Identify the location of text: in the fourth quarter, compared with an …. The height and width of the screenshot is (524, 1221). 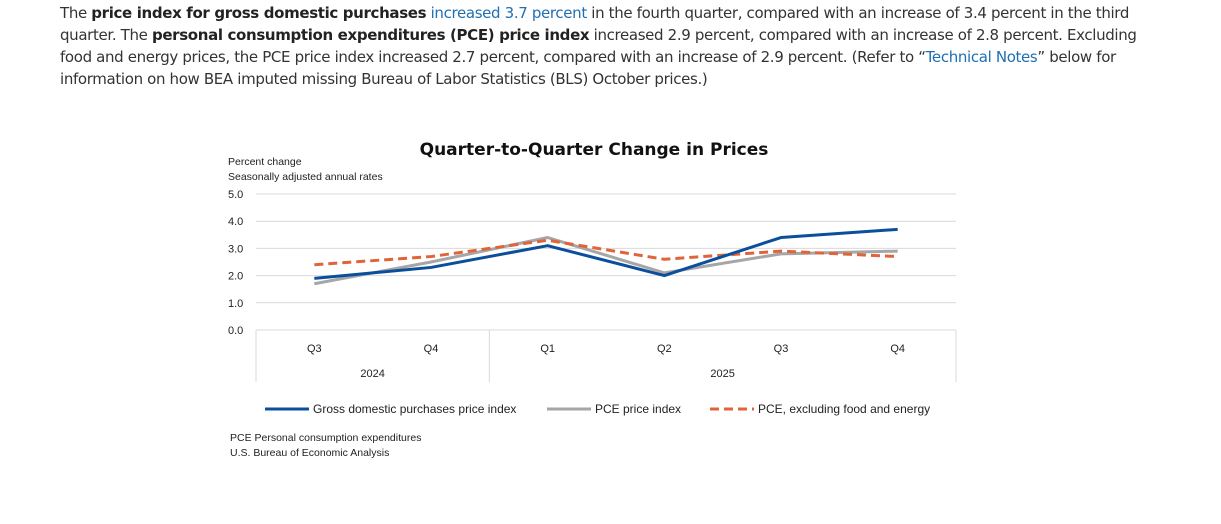
(595, 24).